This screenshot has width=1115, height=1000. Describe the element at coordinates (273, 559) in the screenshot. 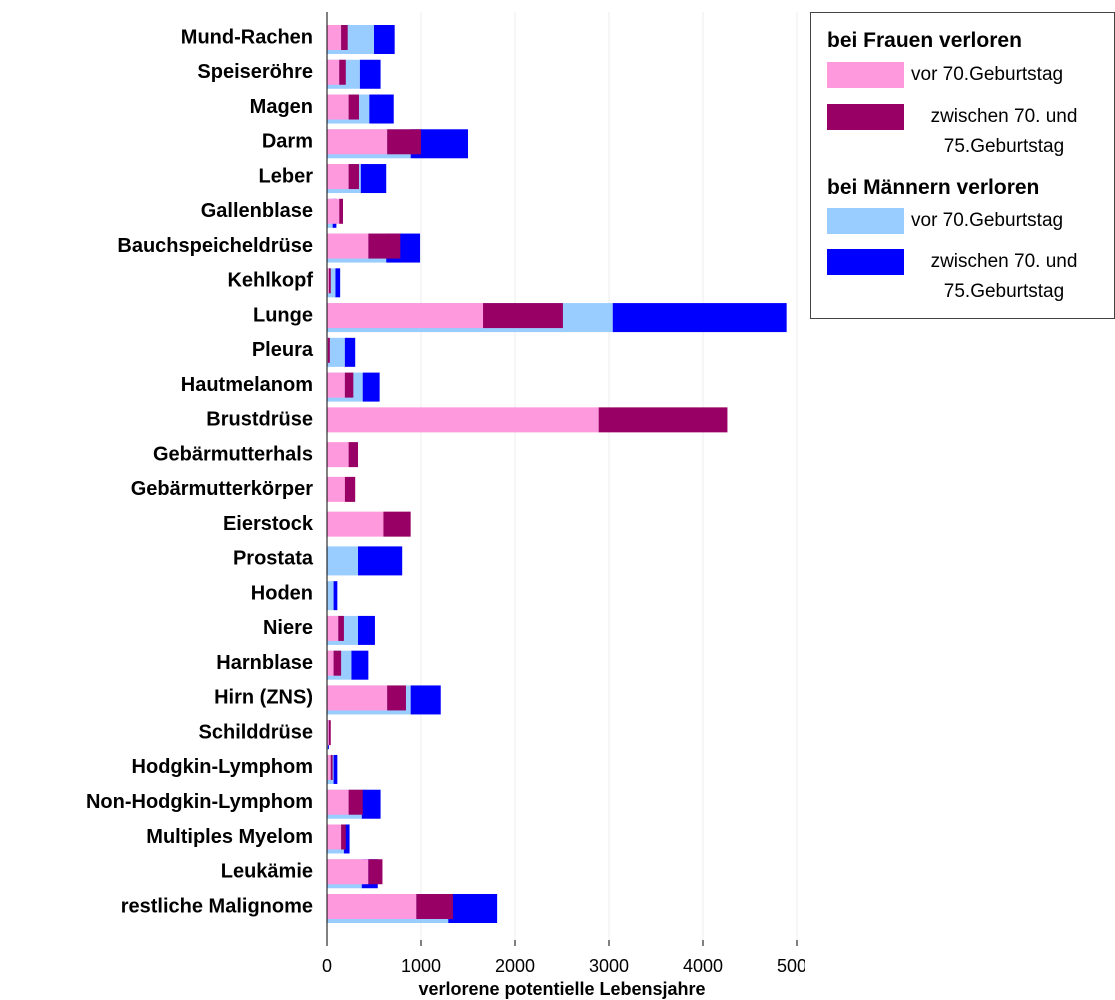

I see `y-tick-label: Prostata` at that location.